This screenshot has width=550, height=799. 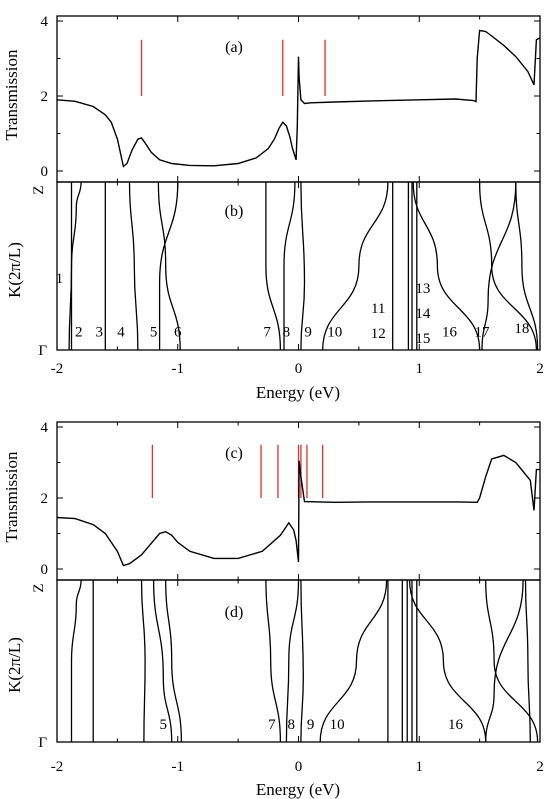 What do you see at coordinates (100, 333) in the screenshot?
I see `band-number-label: 3` at bounding box center [100, 333].